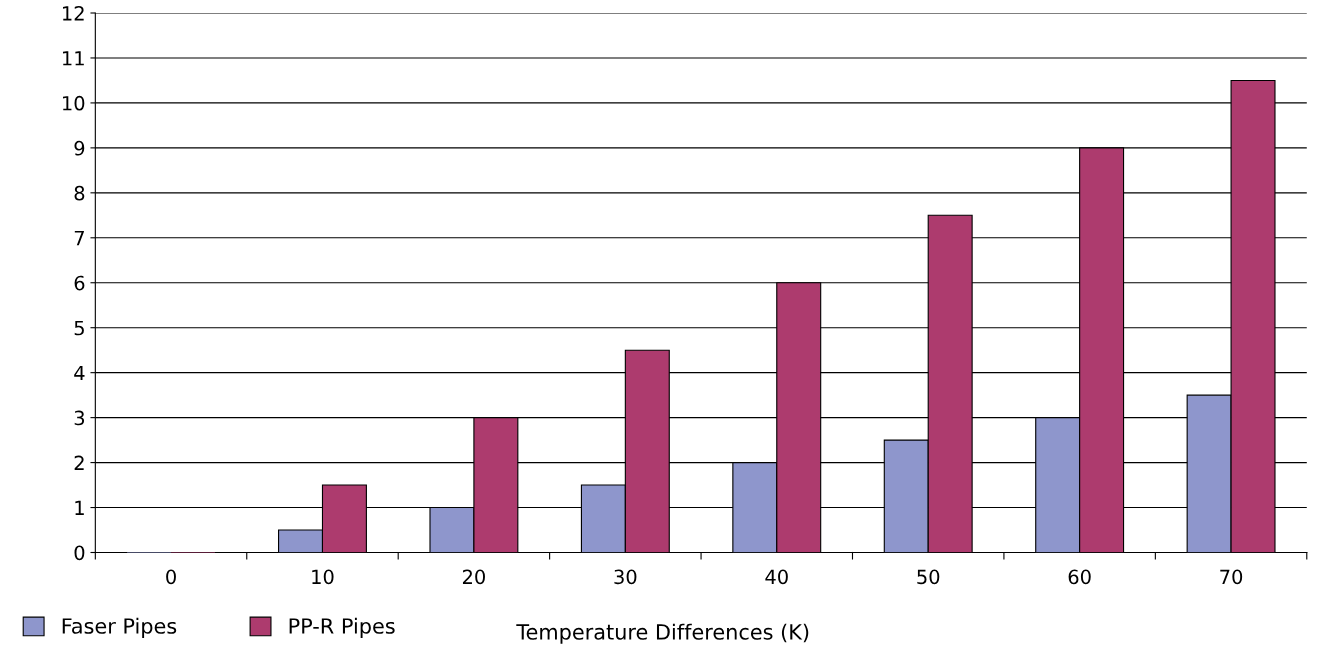  Describe the element at coordinates (79, 553) in the screenshot. I see `y-tick-label: 0` at that location.